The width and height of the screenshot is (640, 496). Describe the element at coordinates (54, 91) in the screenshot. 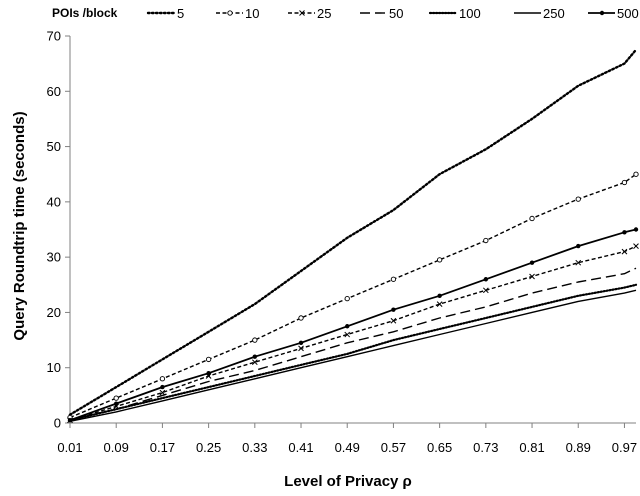

I see `y-tick-label: 60` at that location.